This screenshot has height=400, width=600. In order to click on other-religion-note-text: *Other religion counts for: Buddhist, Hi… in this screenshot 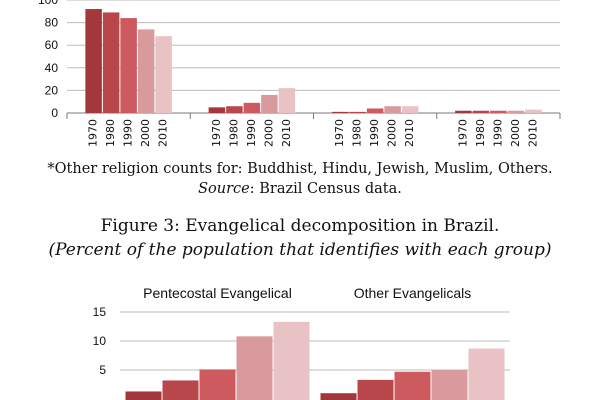, I will do `click(300, 169)`.